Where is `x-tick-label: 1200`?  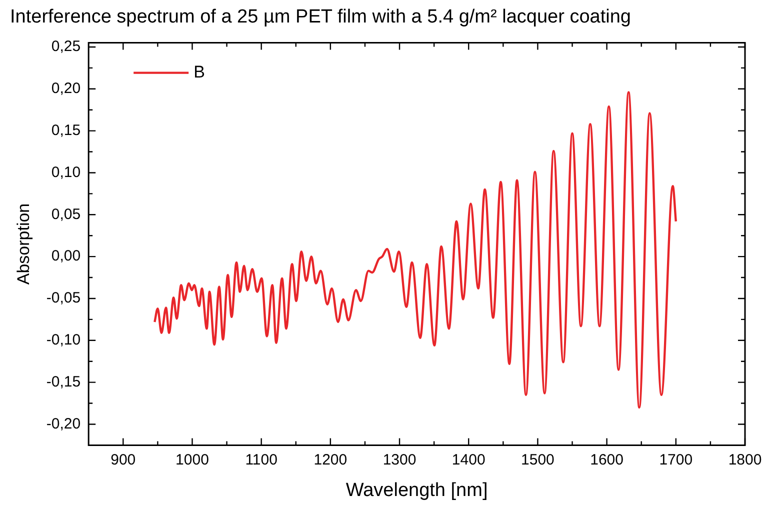 x-tick-label: 1200 is located at coordinates (331, 459).